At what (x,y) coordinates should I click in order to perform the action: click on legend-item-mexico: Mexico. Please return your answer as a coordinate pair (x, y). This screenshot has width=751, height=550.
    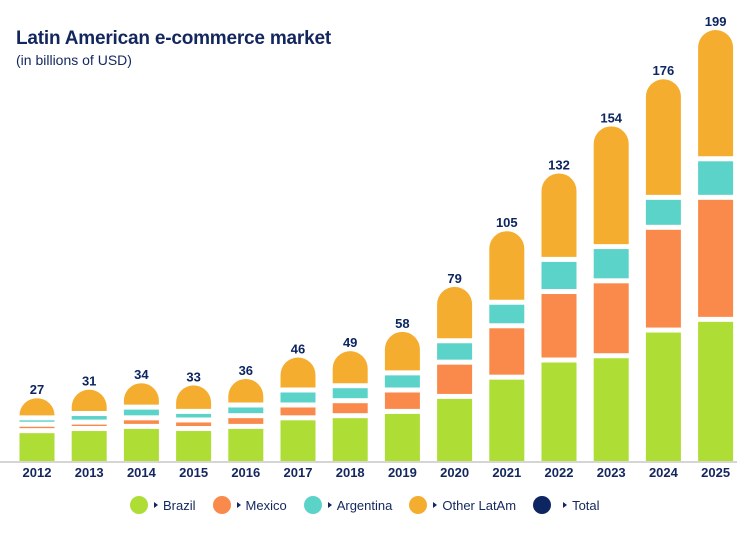
    Looking at the image, I should click on (249, 505).